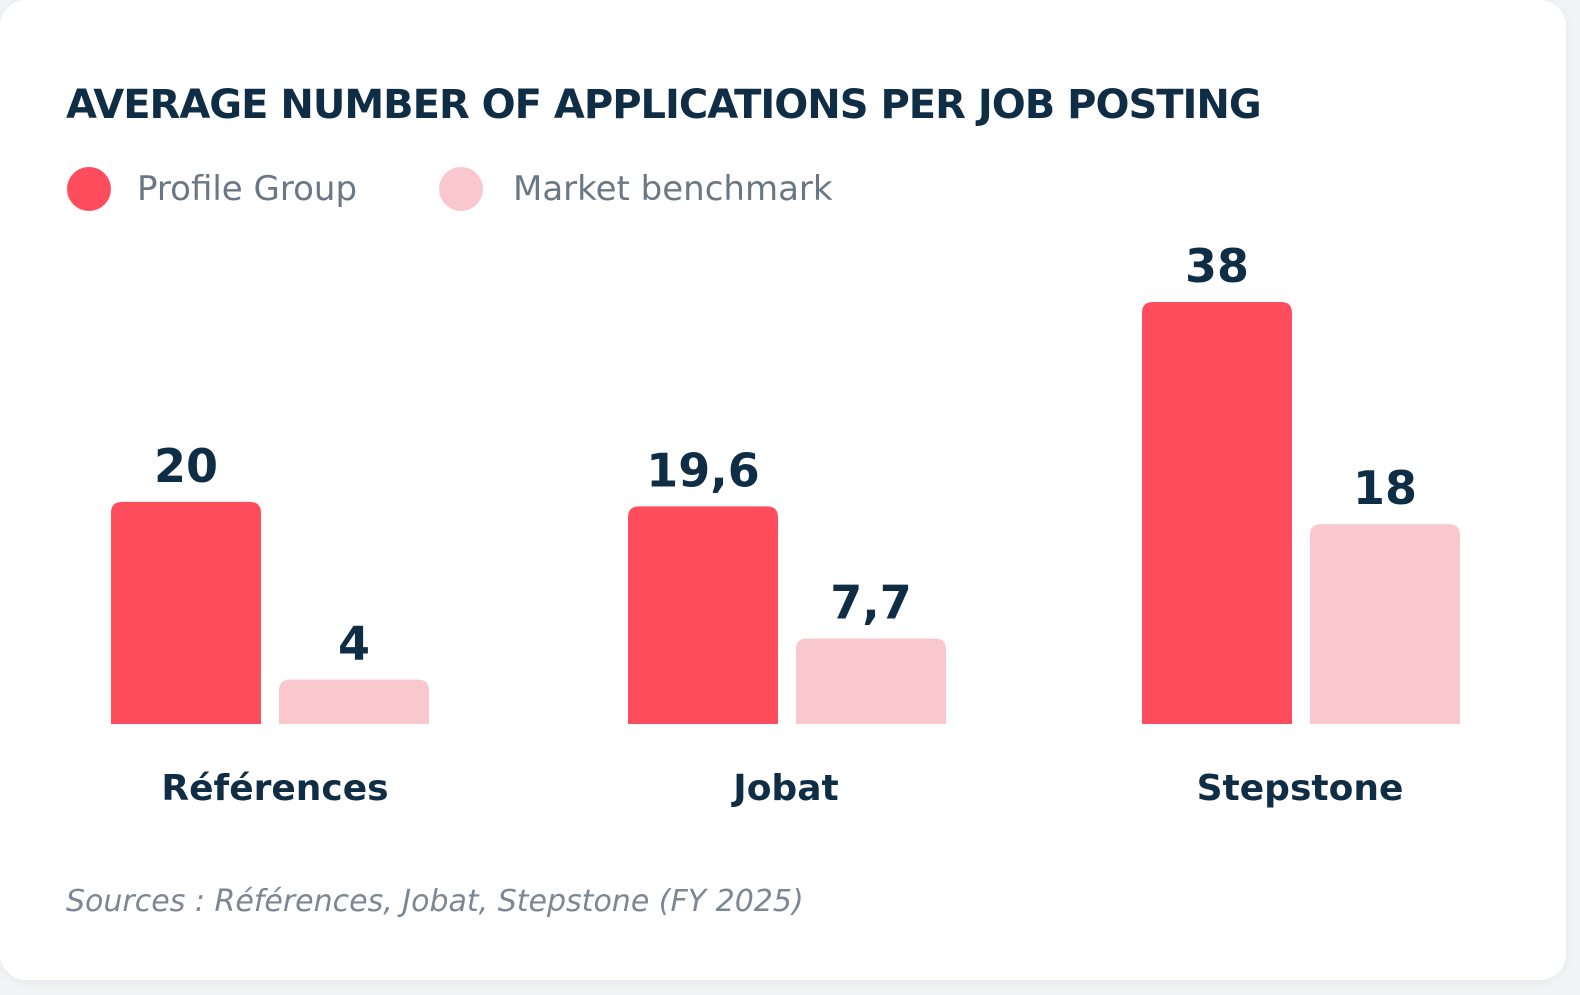  I want to click on legend-swatch-profile-group, so click(89, 189).